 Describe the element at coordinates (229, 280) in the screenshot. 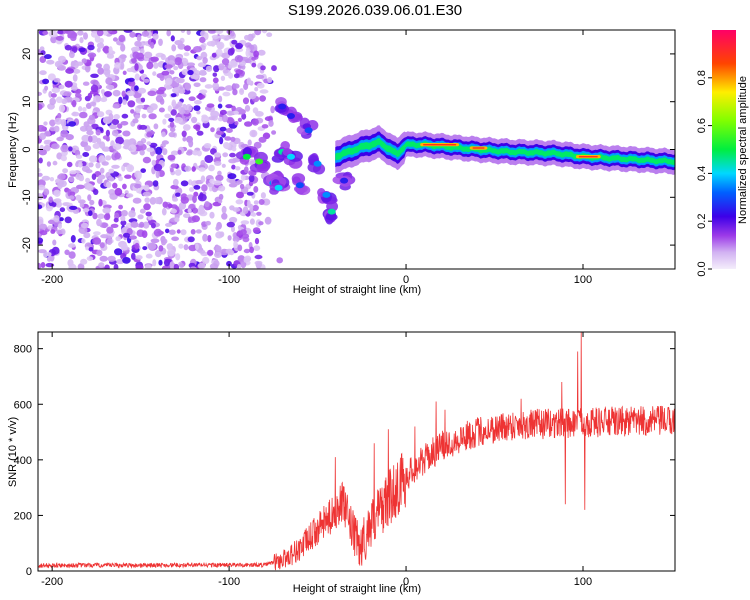

I see `spectrogram-x-tick-label: -100` at that location.